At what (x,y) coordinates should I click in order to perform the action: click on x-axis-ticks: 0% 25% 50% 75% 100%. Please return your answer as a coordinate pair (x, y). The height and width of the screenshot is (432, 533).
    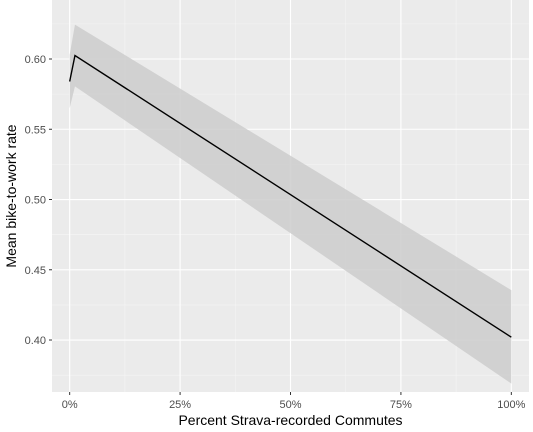
    Looking at the image, I should click on (294, 401).